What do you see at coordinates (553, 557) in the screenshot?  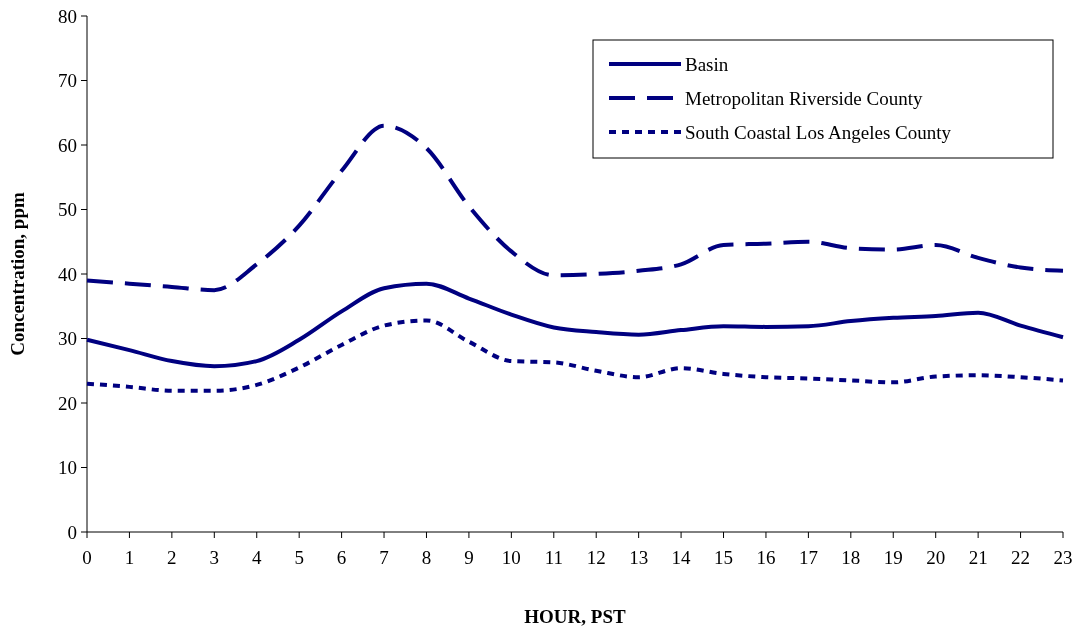 I see `x-tick-label: 11` at bounding box center [553, 557].